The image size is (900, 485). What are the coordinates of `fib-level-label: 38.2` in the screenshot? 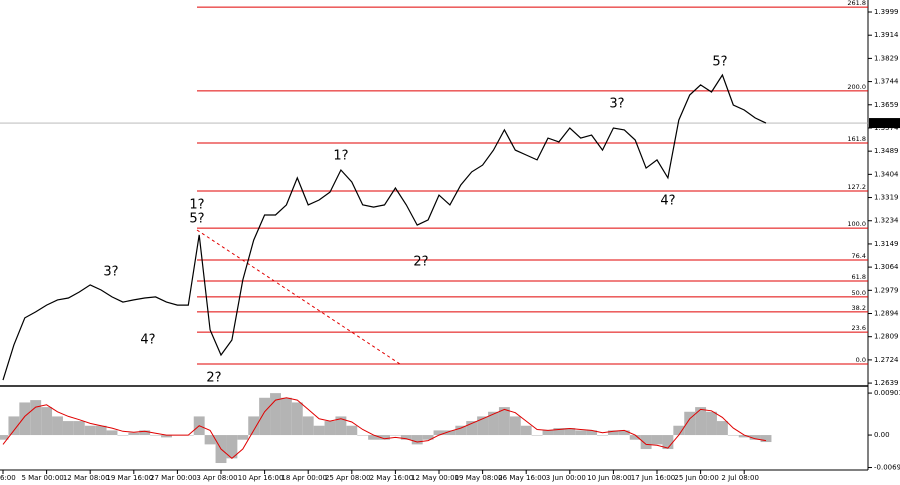 It's located at (859, 308).